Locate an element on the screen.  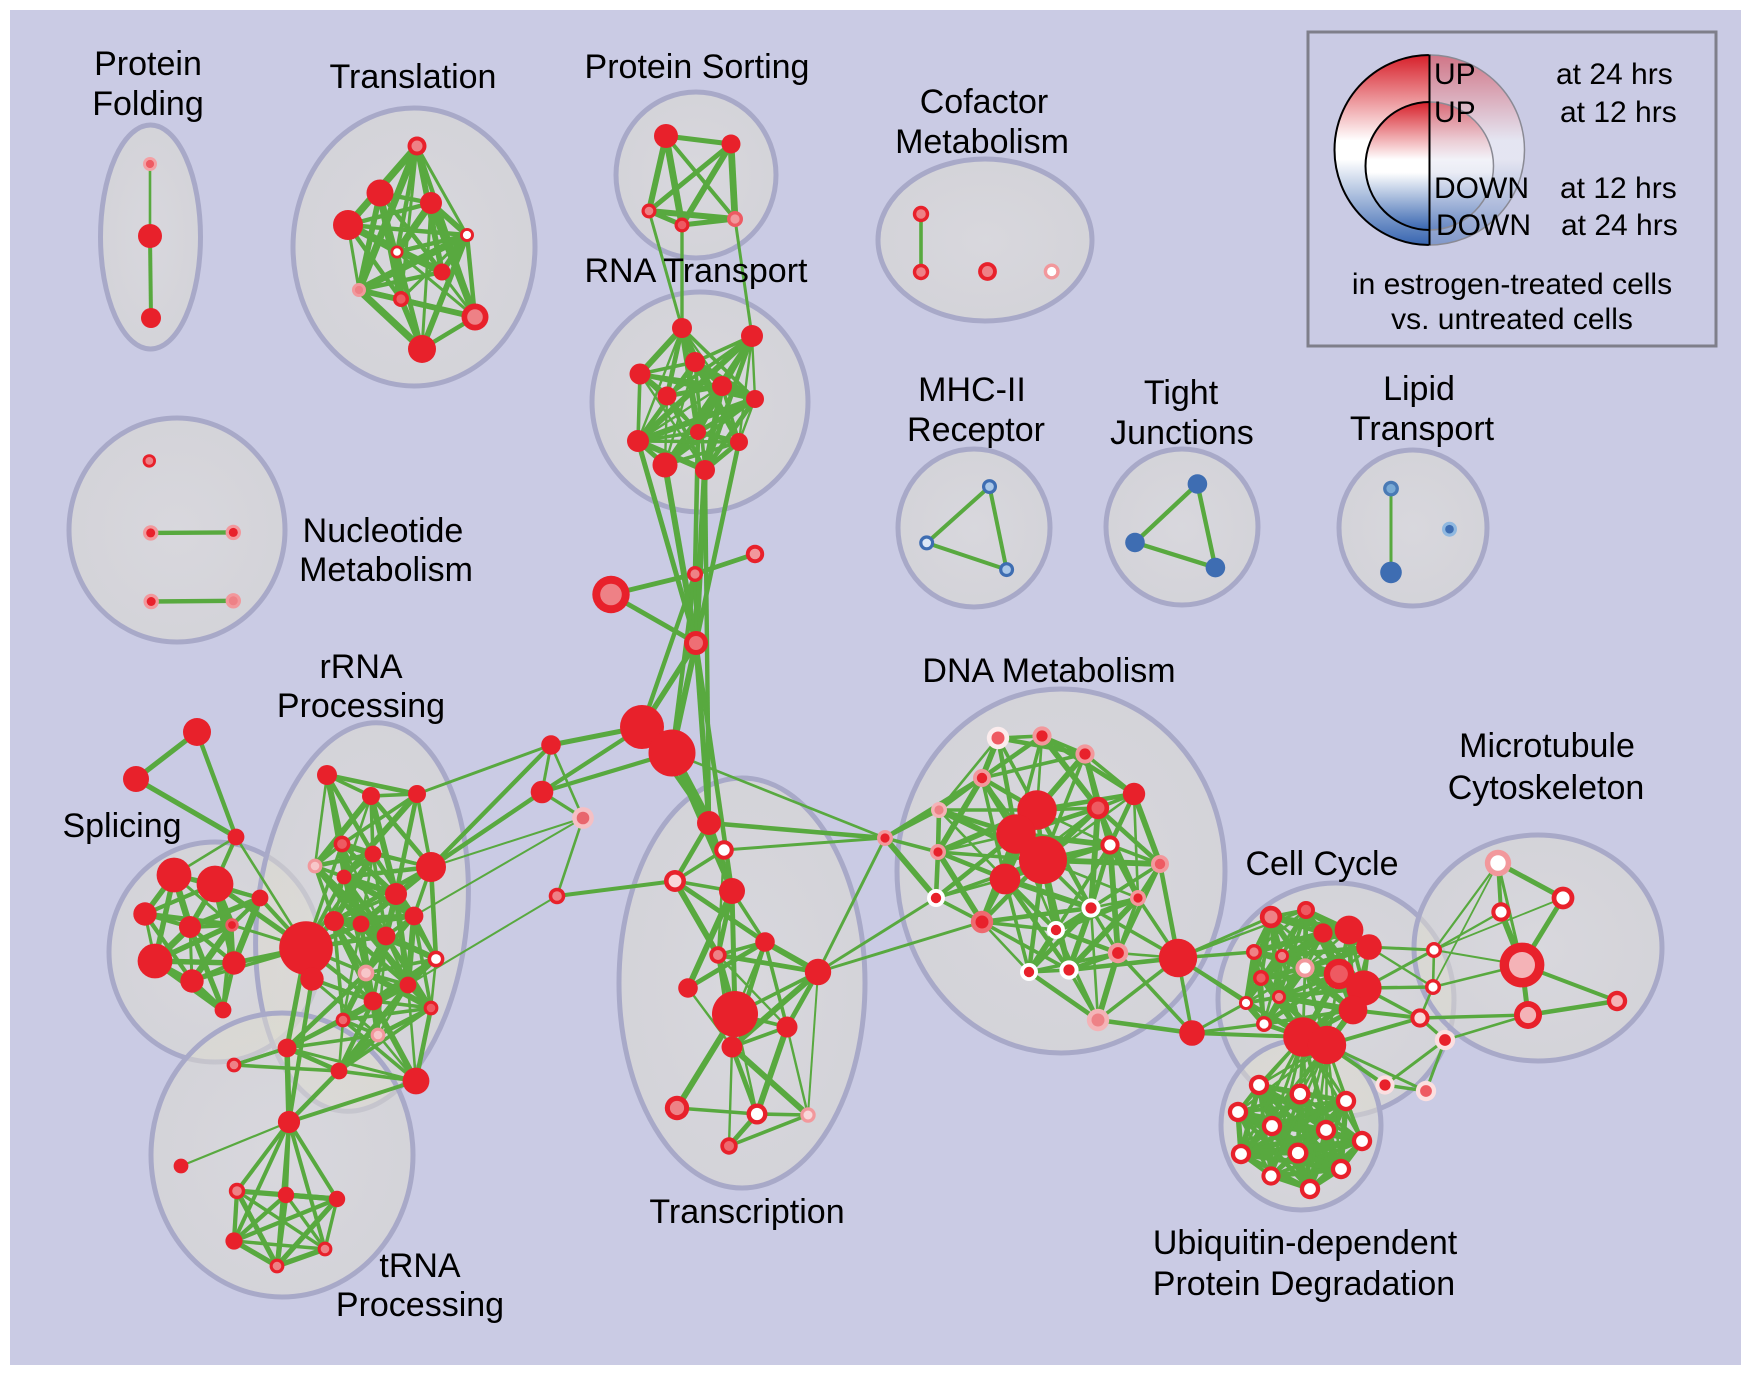
svg-text: MHC-II is located at coordinates (972, 390).